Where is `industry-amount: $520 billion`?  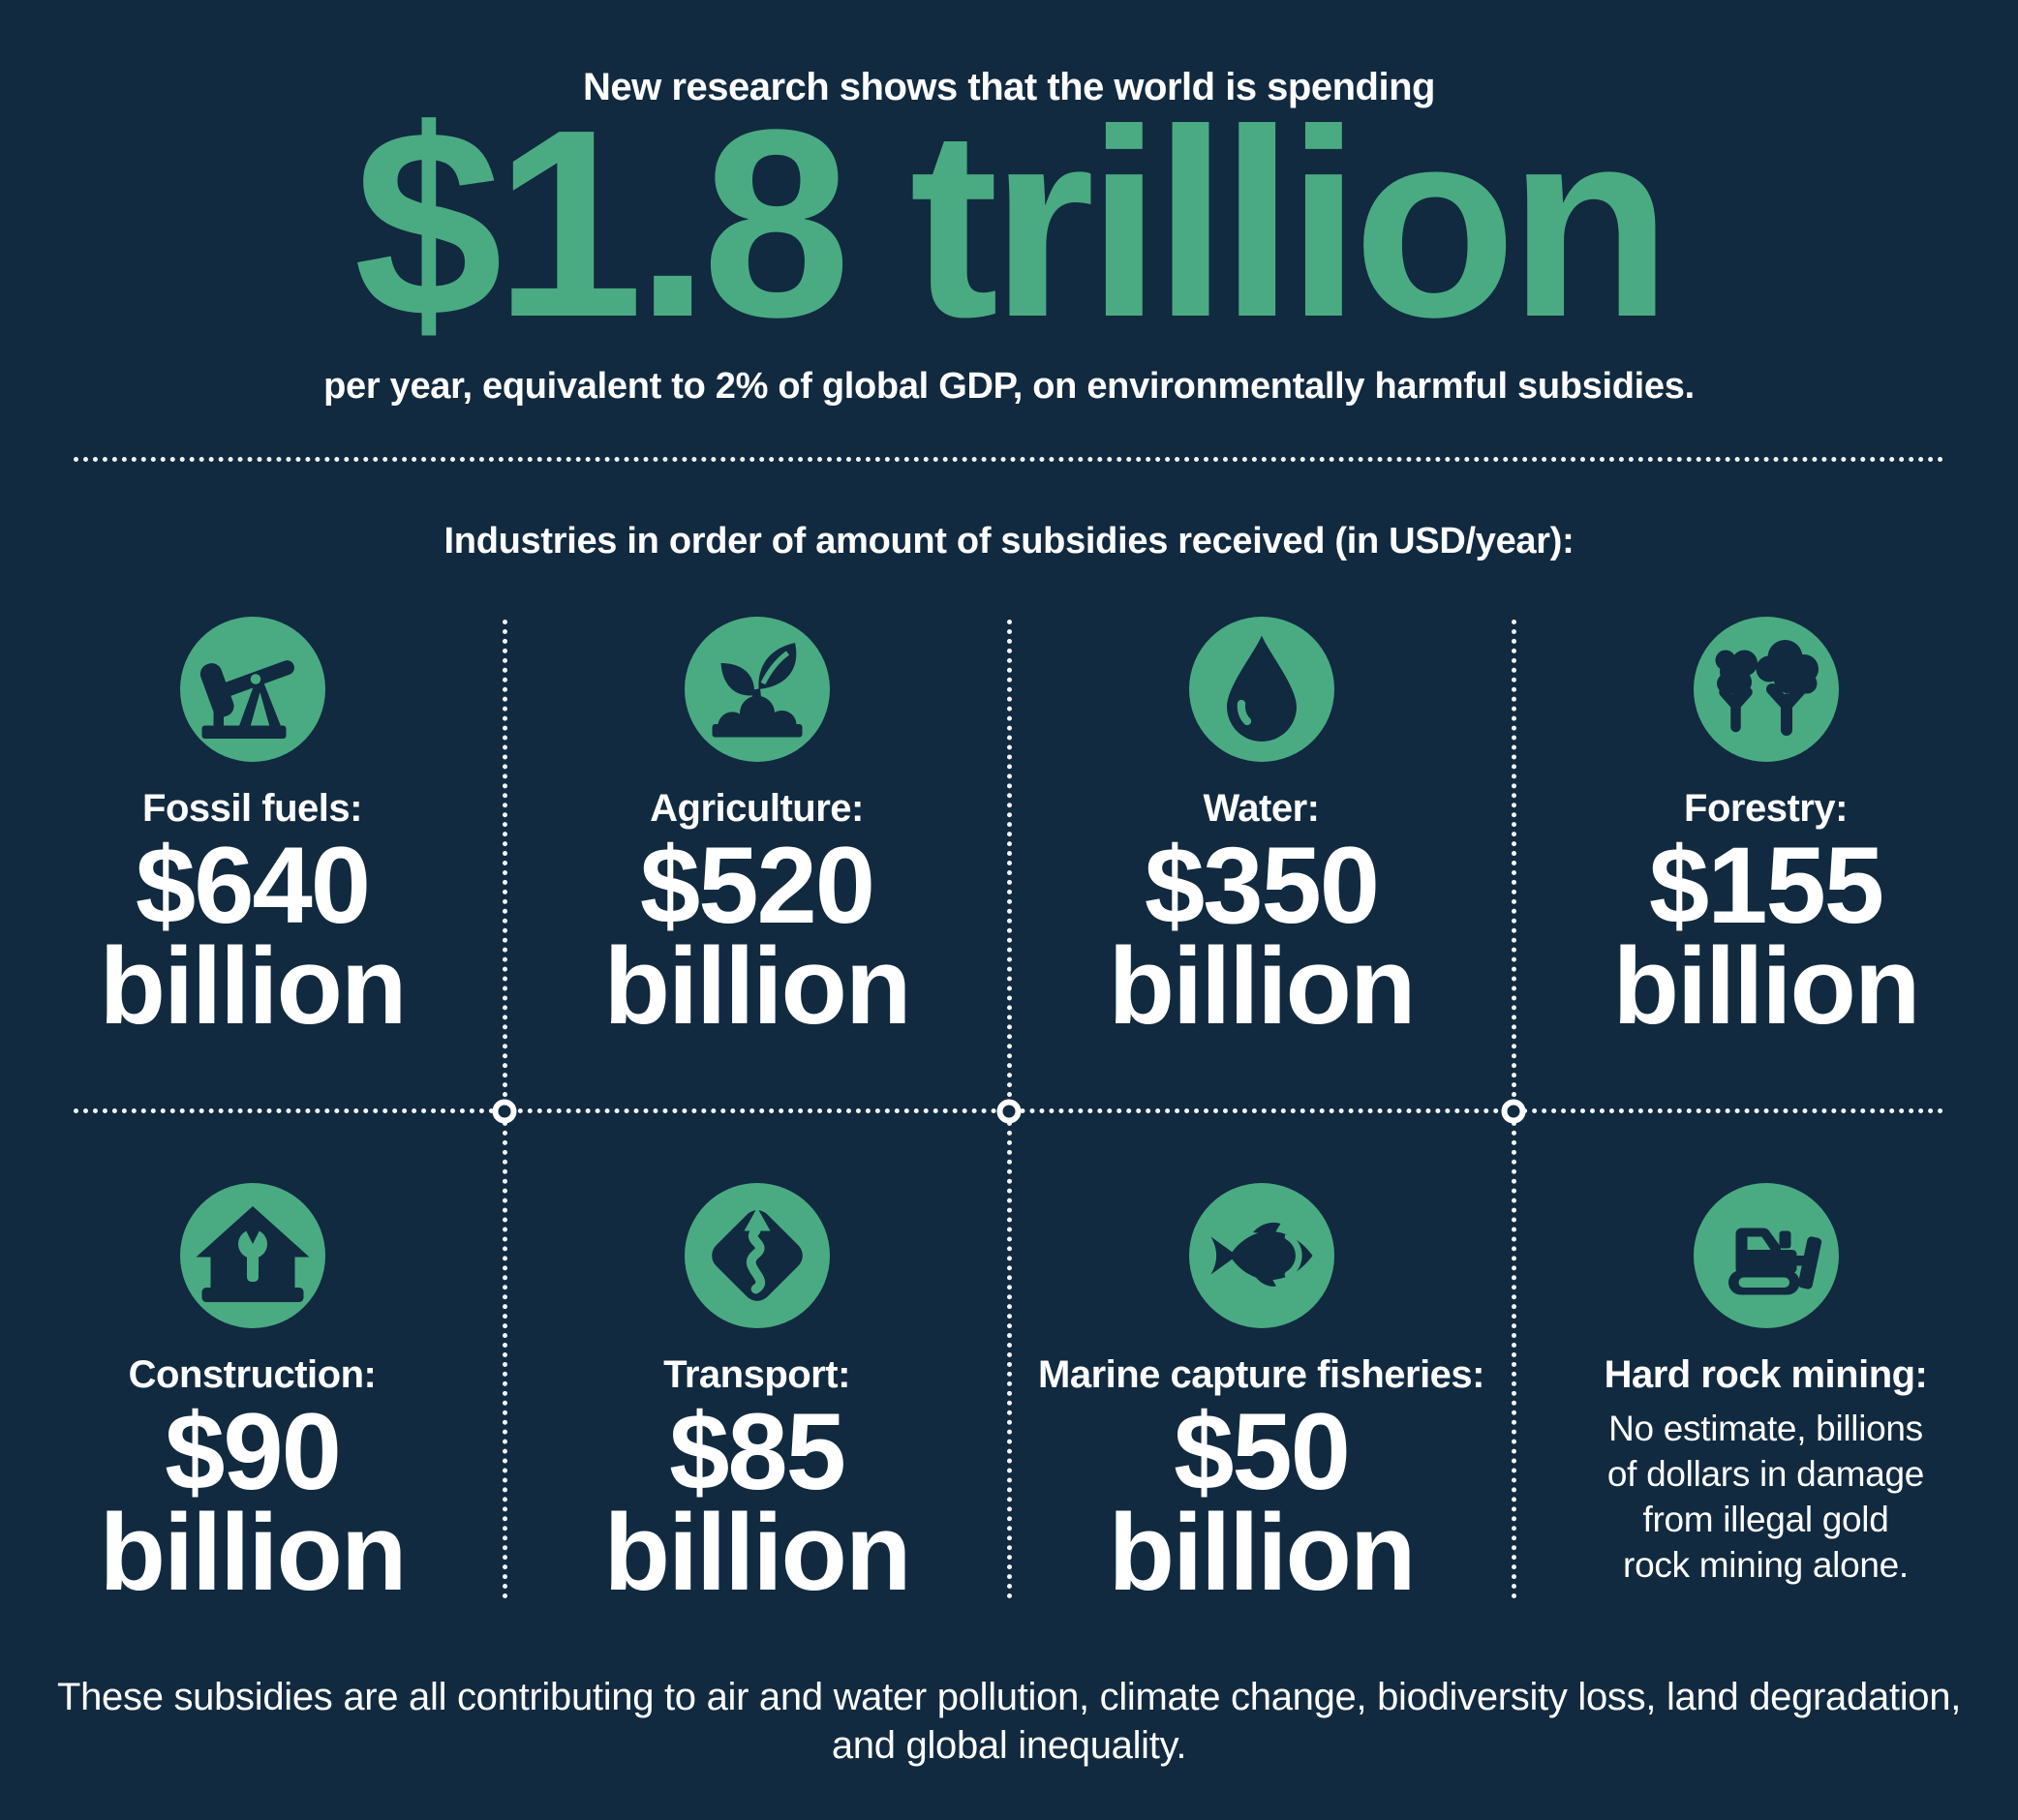
industry-amount: $520 billion is located at coordinates (757, 935).